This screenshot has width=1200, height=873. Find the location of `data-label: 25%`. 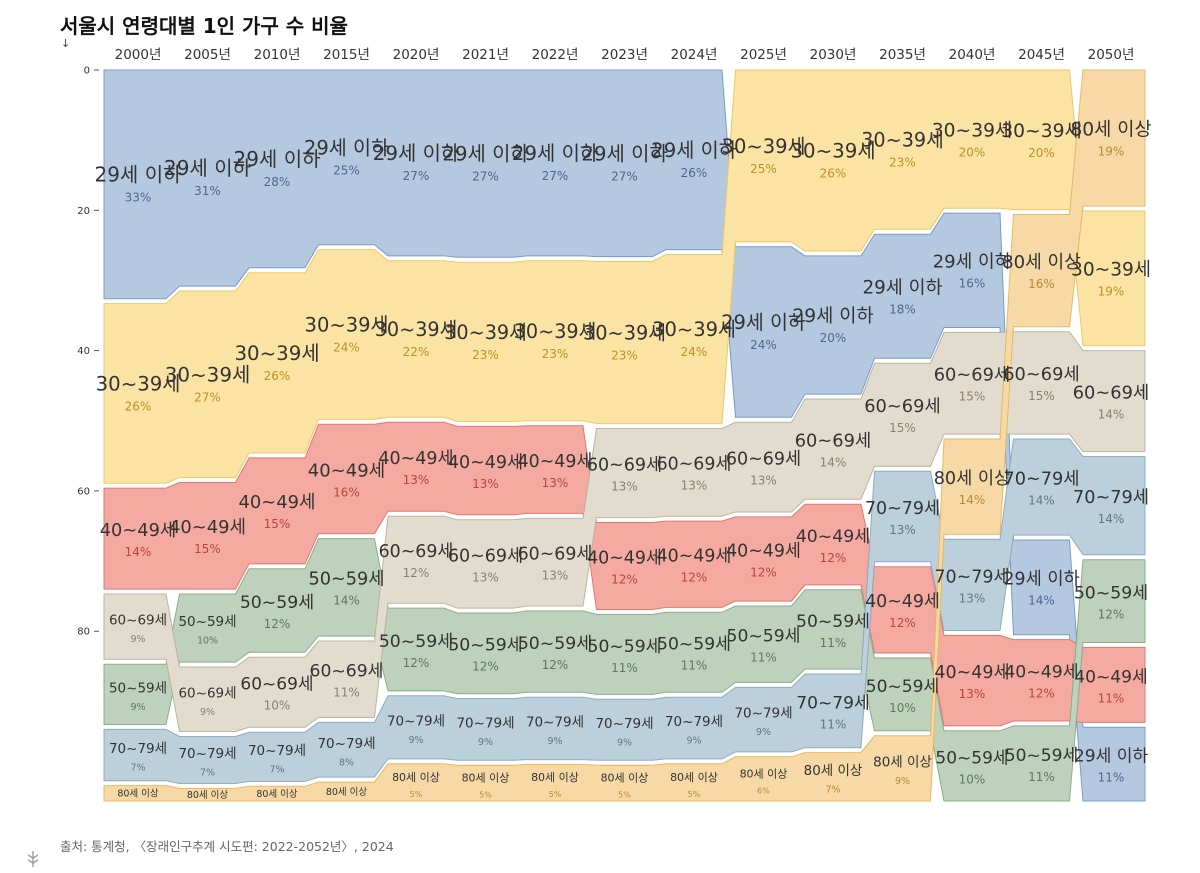

data-label: 25% is located at coordinates (763, 169).